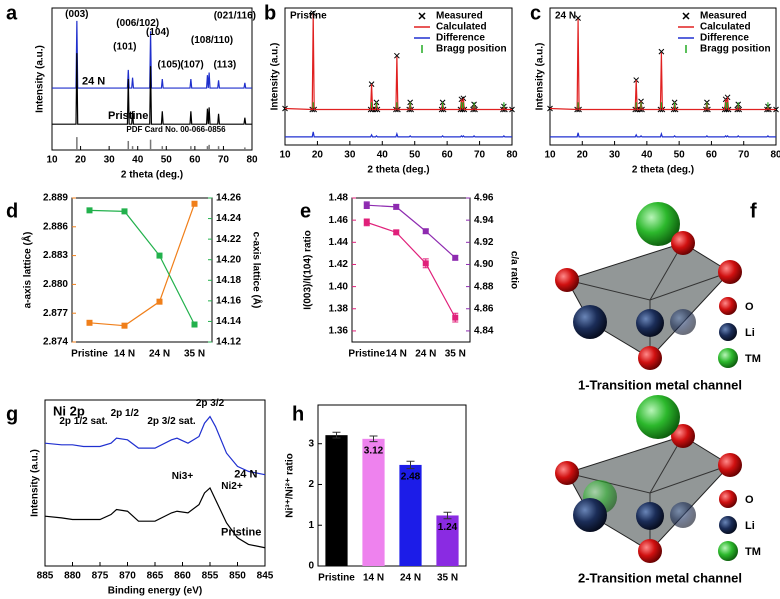  Describe the element at coordinates (76, 14) in the screenshot. I see `annotation: (003)` at that location.